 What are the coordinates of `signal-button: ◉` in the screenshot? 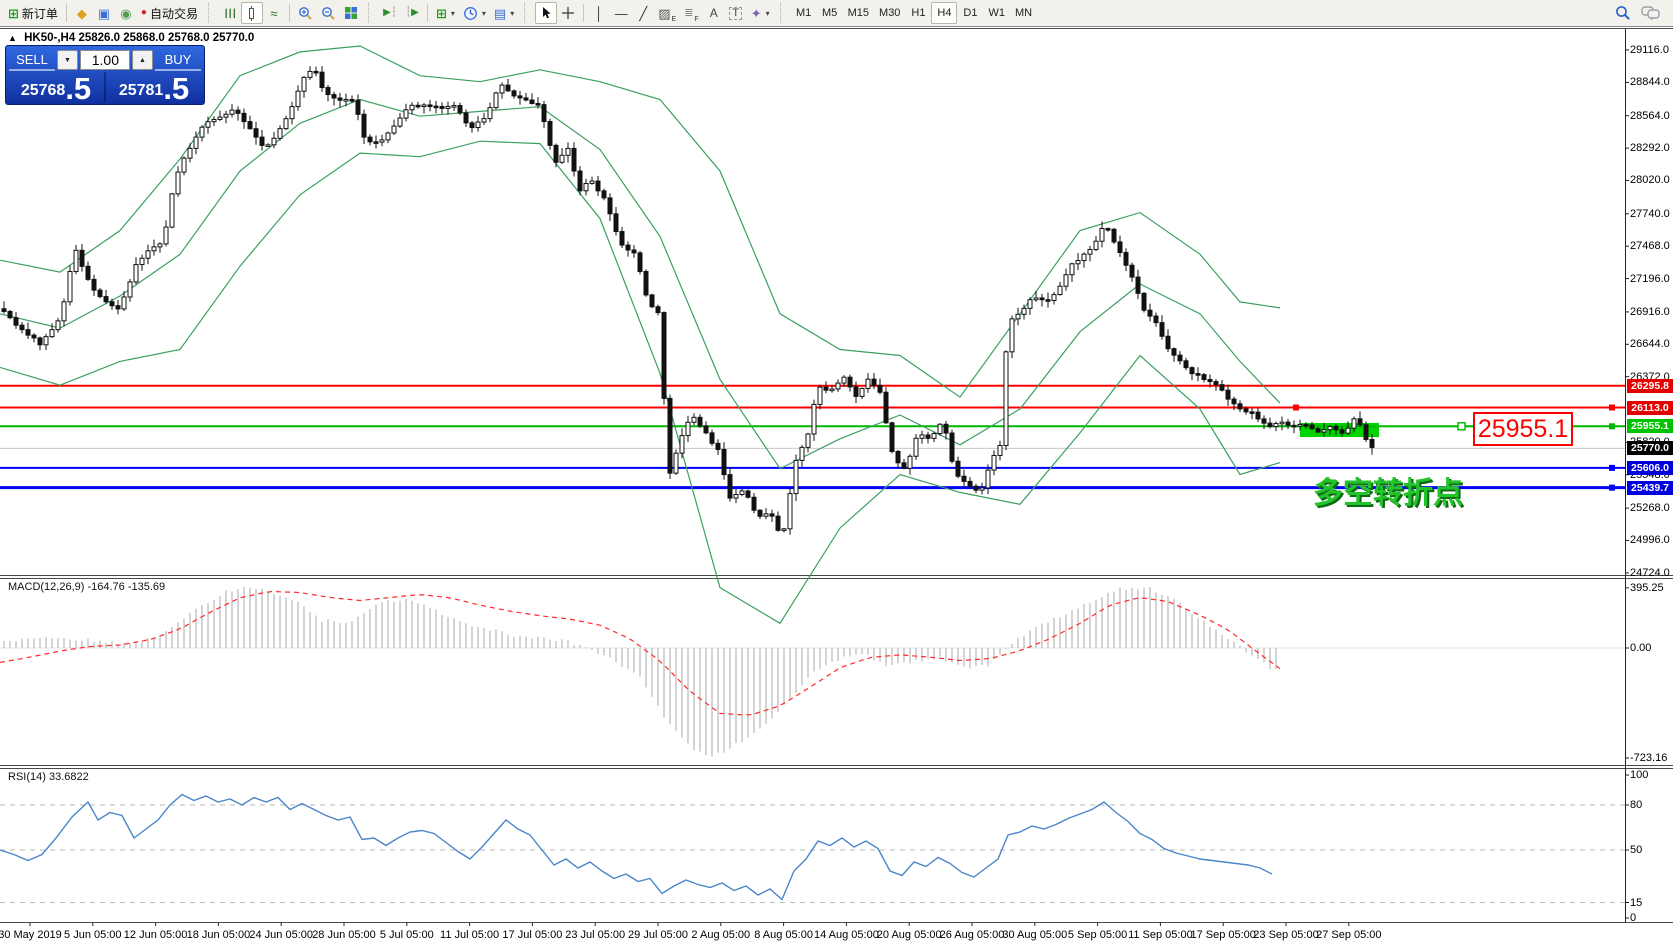 It's located at (126, 13).